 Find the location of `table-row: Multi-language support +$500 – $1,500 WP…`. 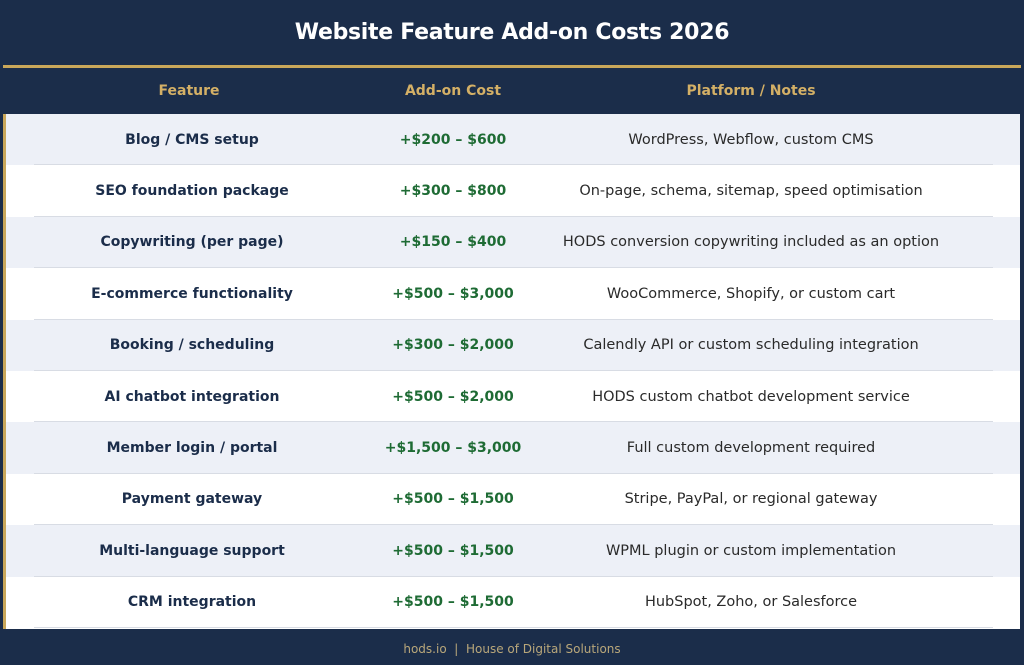

table-row: Multi-language support +$500 – $1,500 WP… is located at coordinates (513, 551).